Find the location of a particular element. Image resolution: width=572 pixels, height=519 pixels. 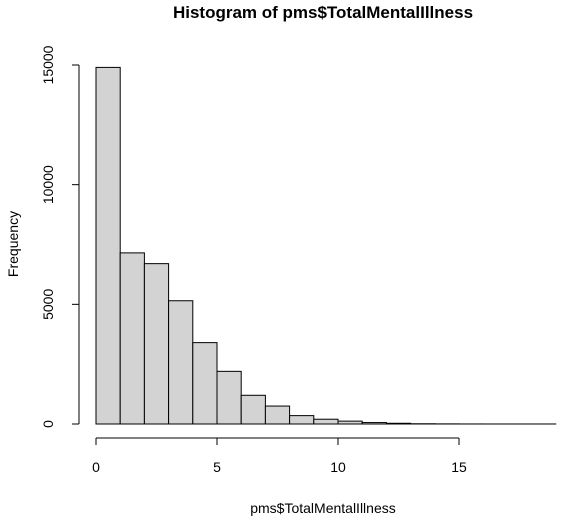

y-tick-label: 5000 is located at coordinates (48, 304).